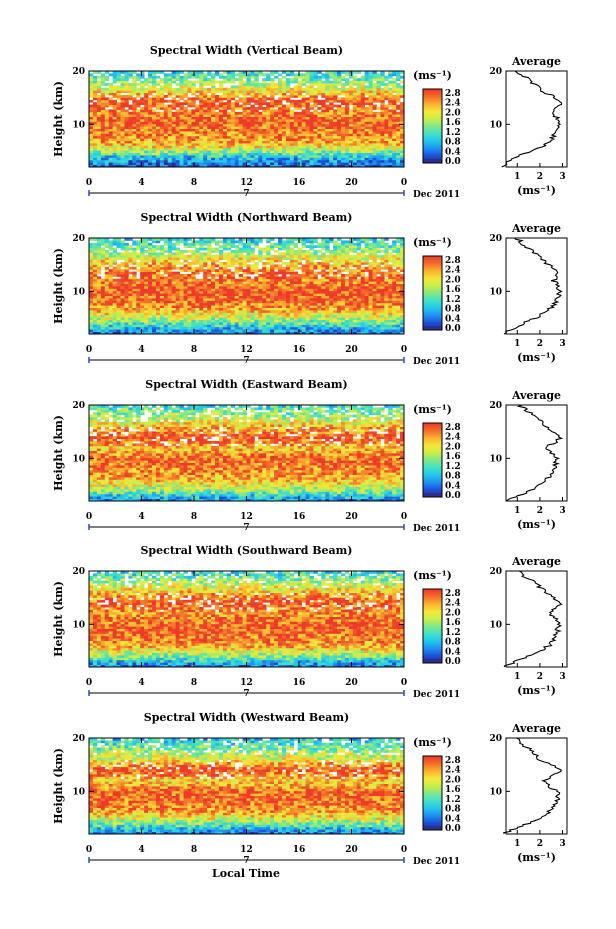  What do you see at coordinates (432, 107) in the screenshot?
I see `colorbar-segment` at bounding box center [432, 107].